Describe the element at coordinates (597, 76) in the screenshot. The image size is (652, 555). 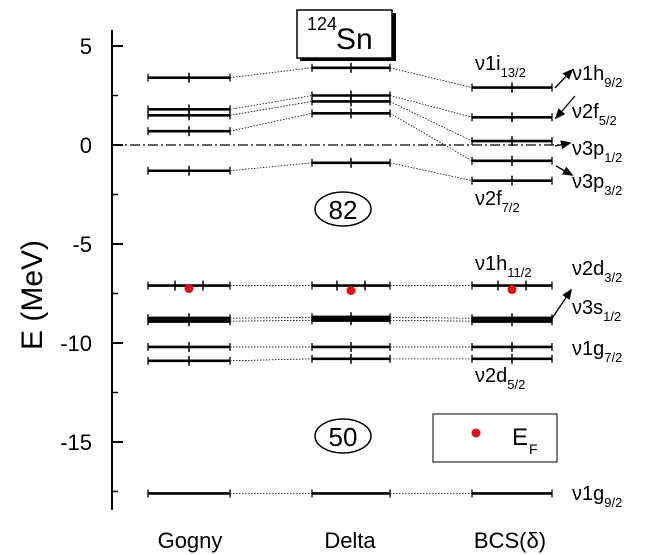
I see `level-label-1h9-2: ν1h9/2` at that location.